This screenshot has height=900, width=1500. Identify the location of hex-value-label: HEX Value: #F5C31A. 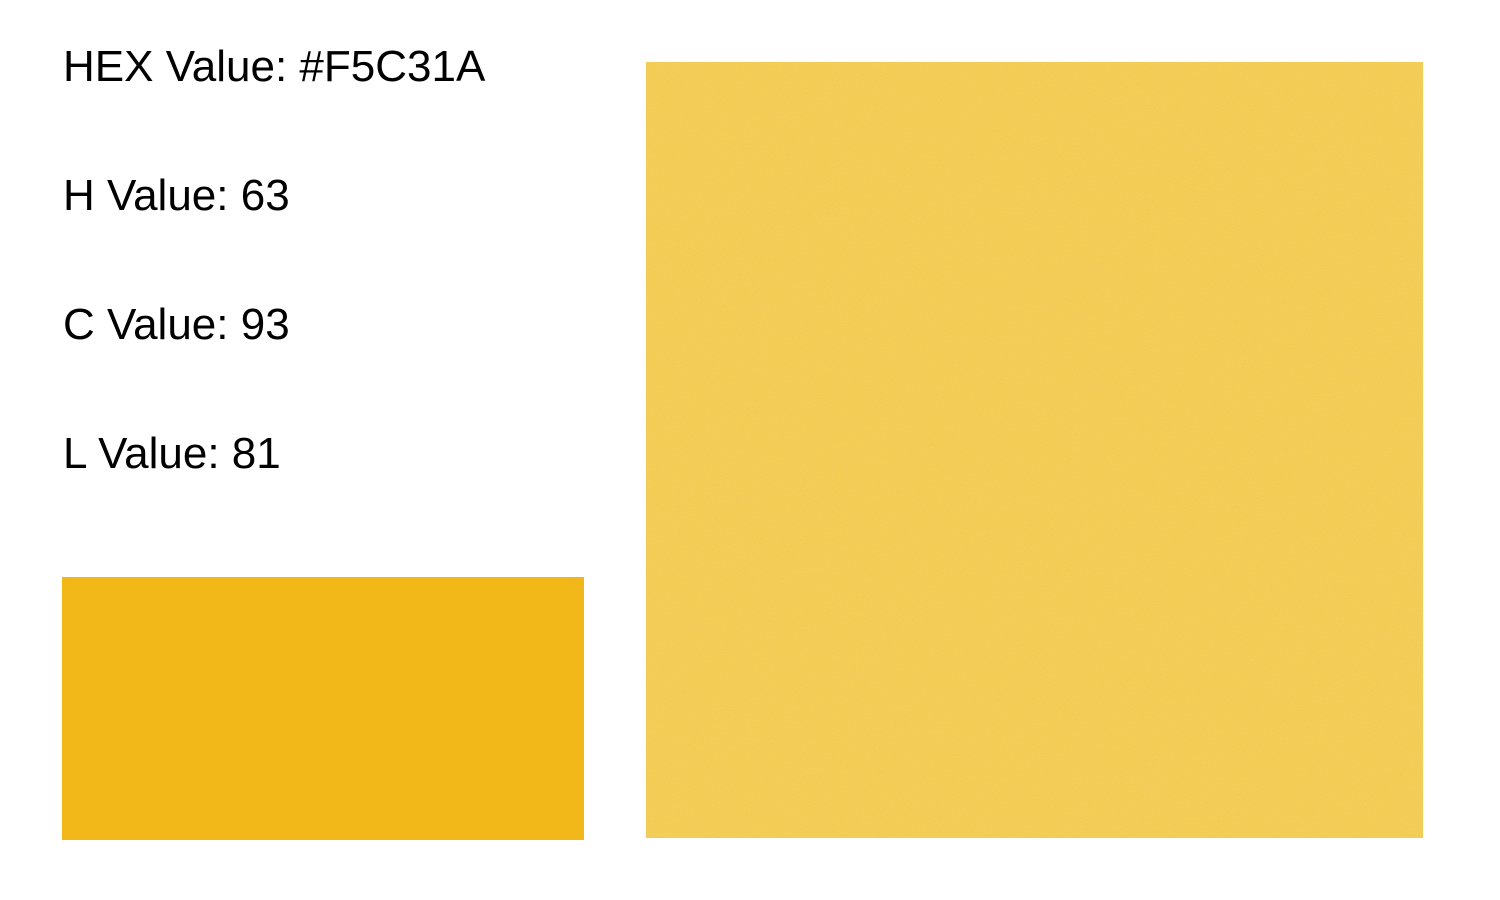
(274, 66).